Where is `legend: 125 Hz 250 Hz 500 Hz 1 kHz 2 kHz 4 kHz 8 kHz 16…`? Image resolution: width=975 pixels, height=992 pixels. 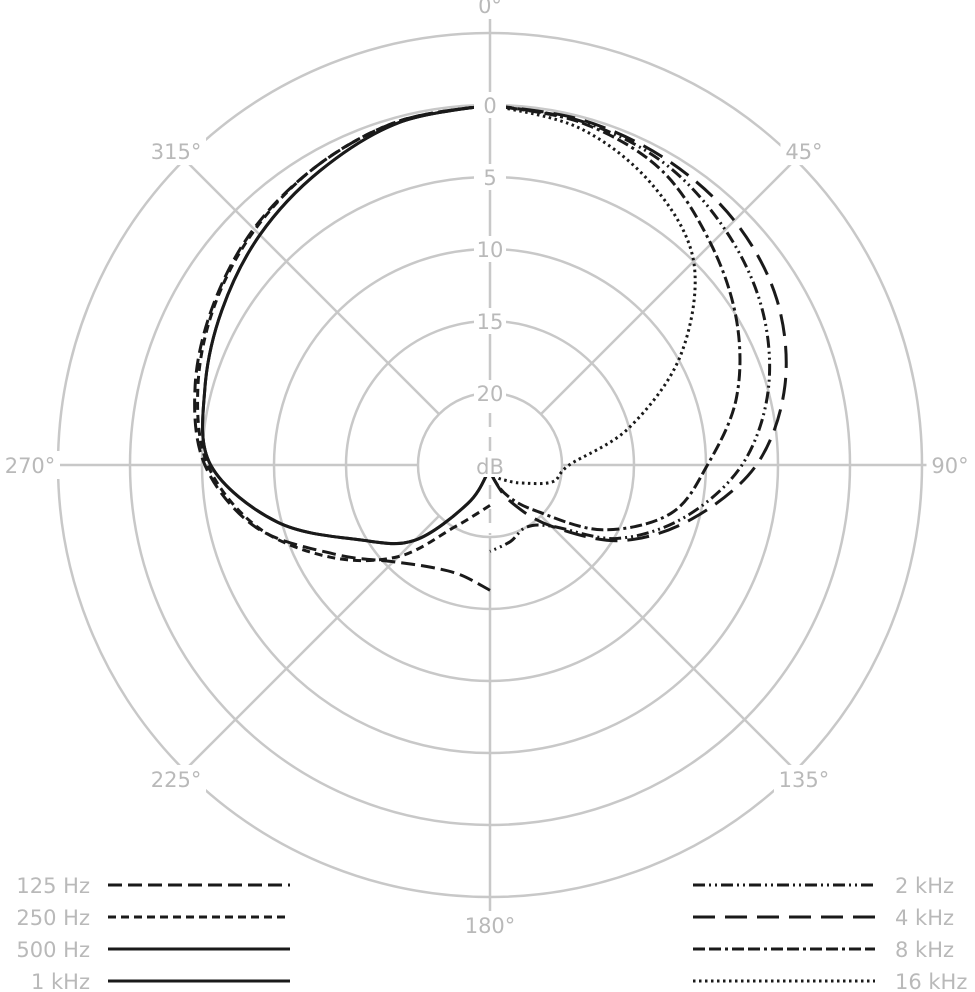
legend: 125 Hz 250 Hz 500 Hz 1 kHz 2 kHz 4 kHz 8 kHz 16… is located at coordinates (491, 933).